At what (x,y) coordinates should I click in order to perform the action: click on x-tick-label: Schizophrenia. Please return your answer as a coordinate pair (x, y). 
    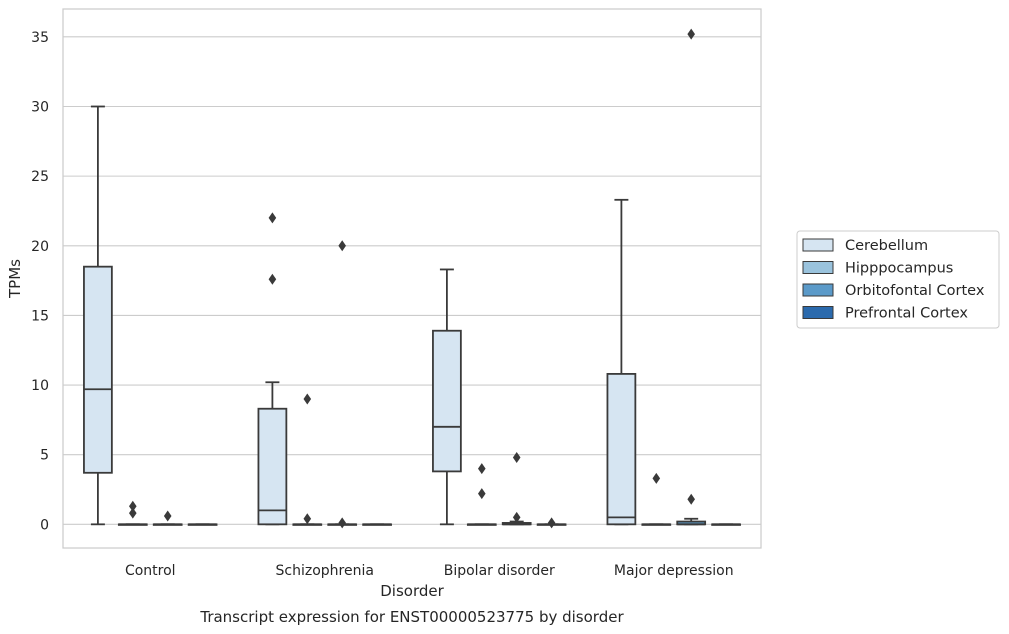
    Looking at the image, I should click on (325, 571).